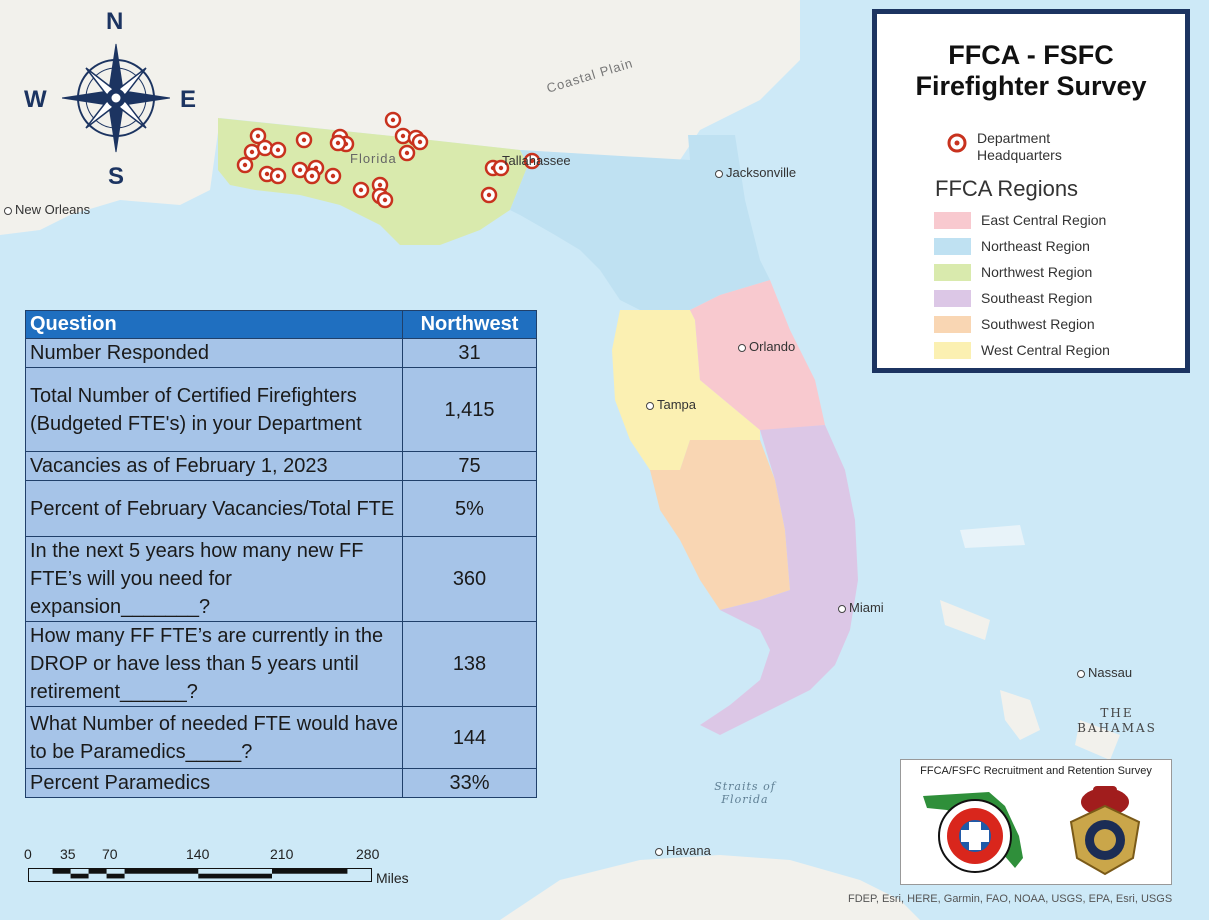 The image size is (1209, 920). I want to click on header-question: Question, so click(214, 324).